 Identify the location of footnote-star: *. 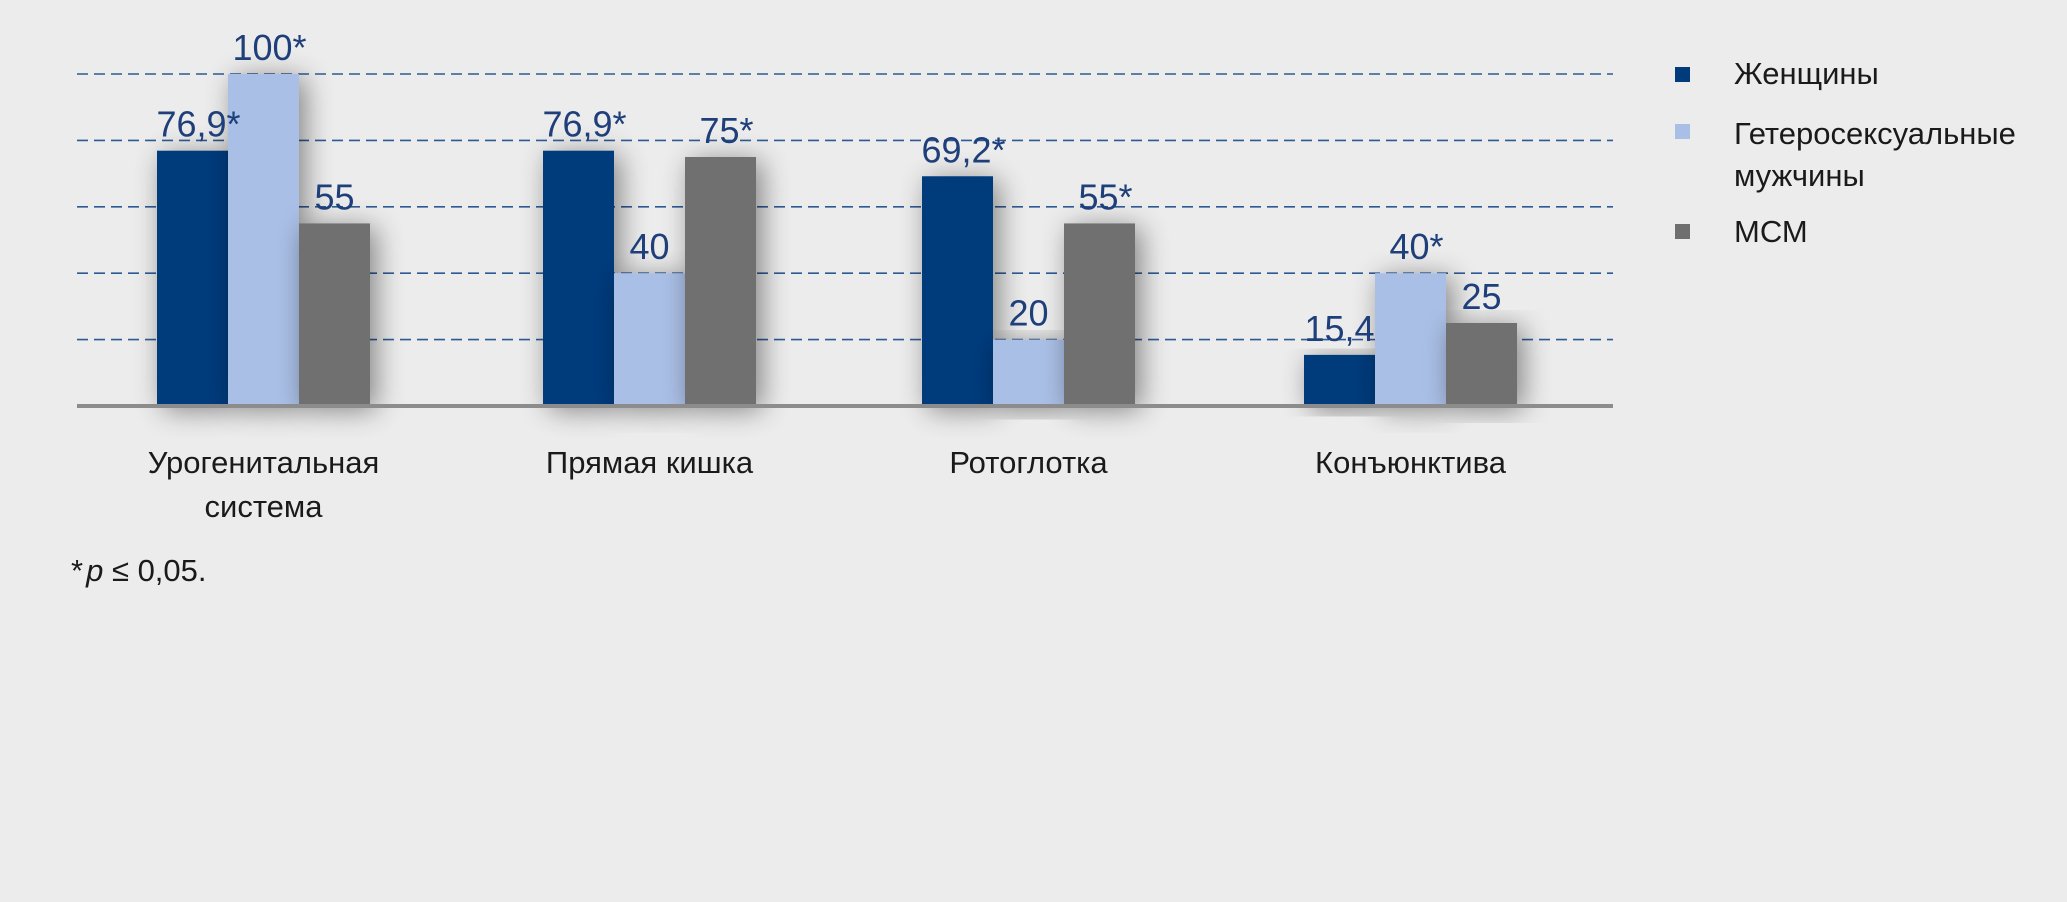
(77, 570).